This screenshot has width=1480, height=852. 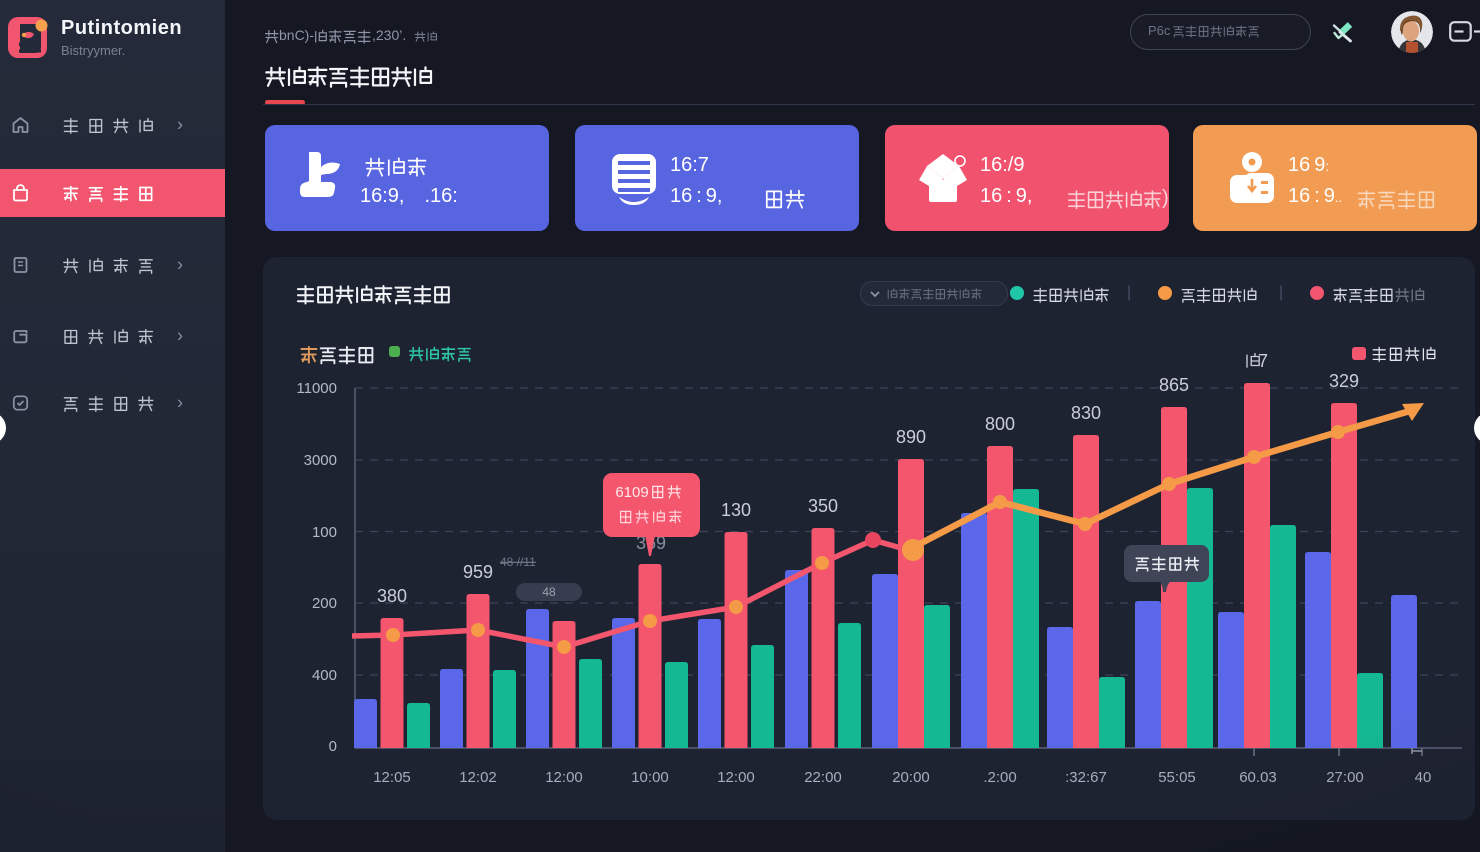 I want to click on svg-text: 959, so click(x=478, y=572).